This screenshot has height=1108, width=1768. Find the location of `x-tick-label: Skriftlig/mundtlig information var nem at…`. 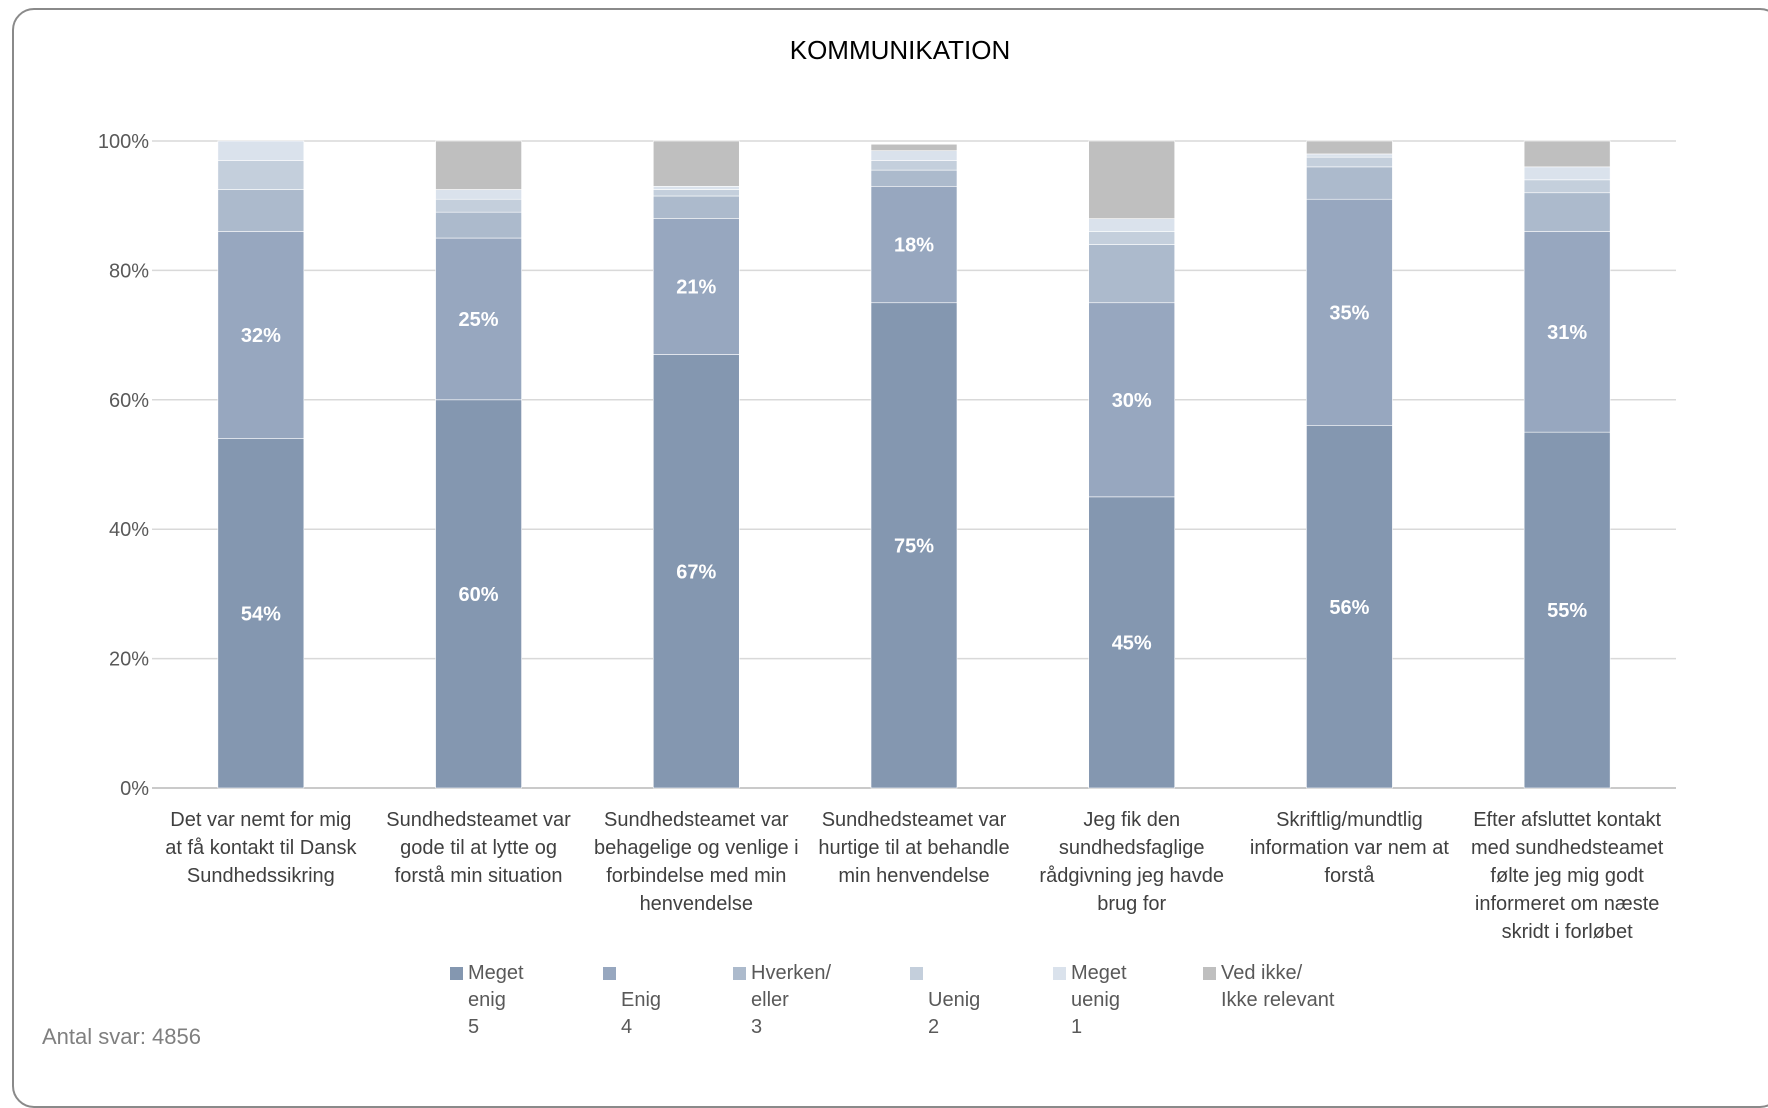

x-tick-label: Skriftlig/mundtlig information var nem at… is located at coordinates (1349, 848).